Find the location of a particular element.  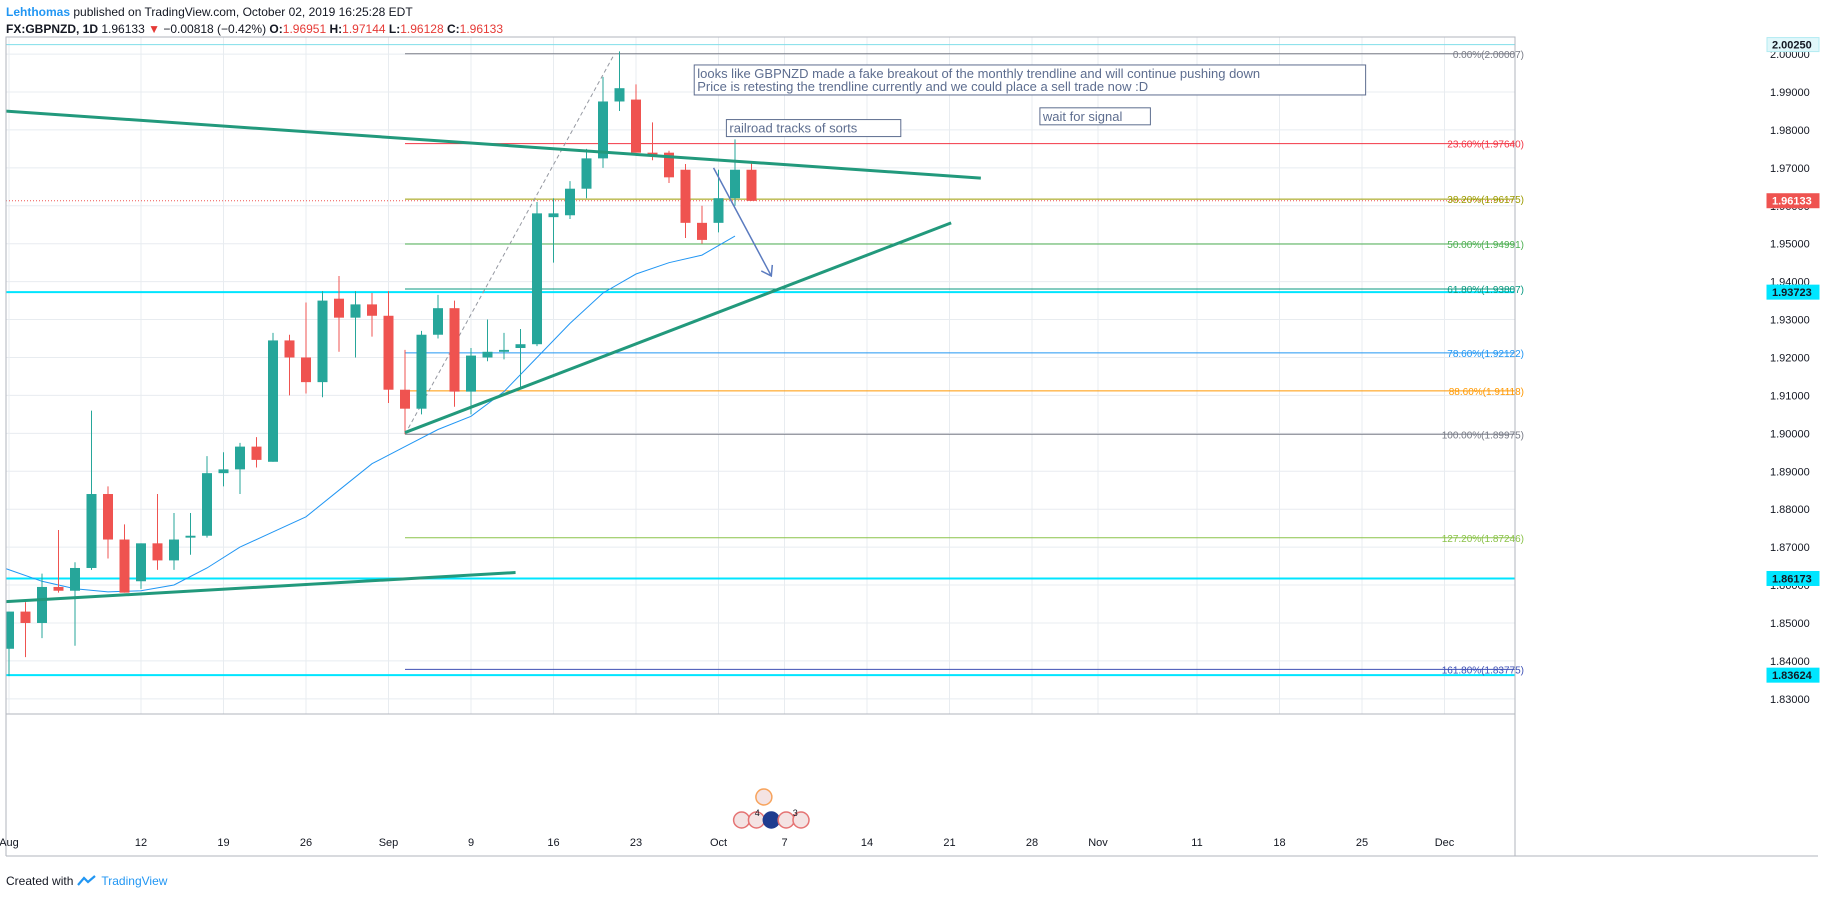

time-tick-label: 7 is located at coordinates (784, 843).